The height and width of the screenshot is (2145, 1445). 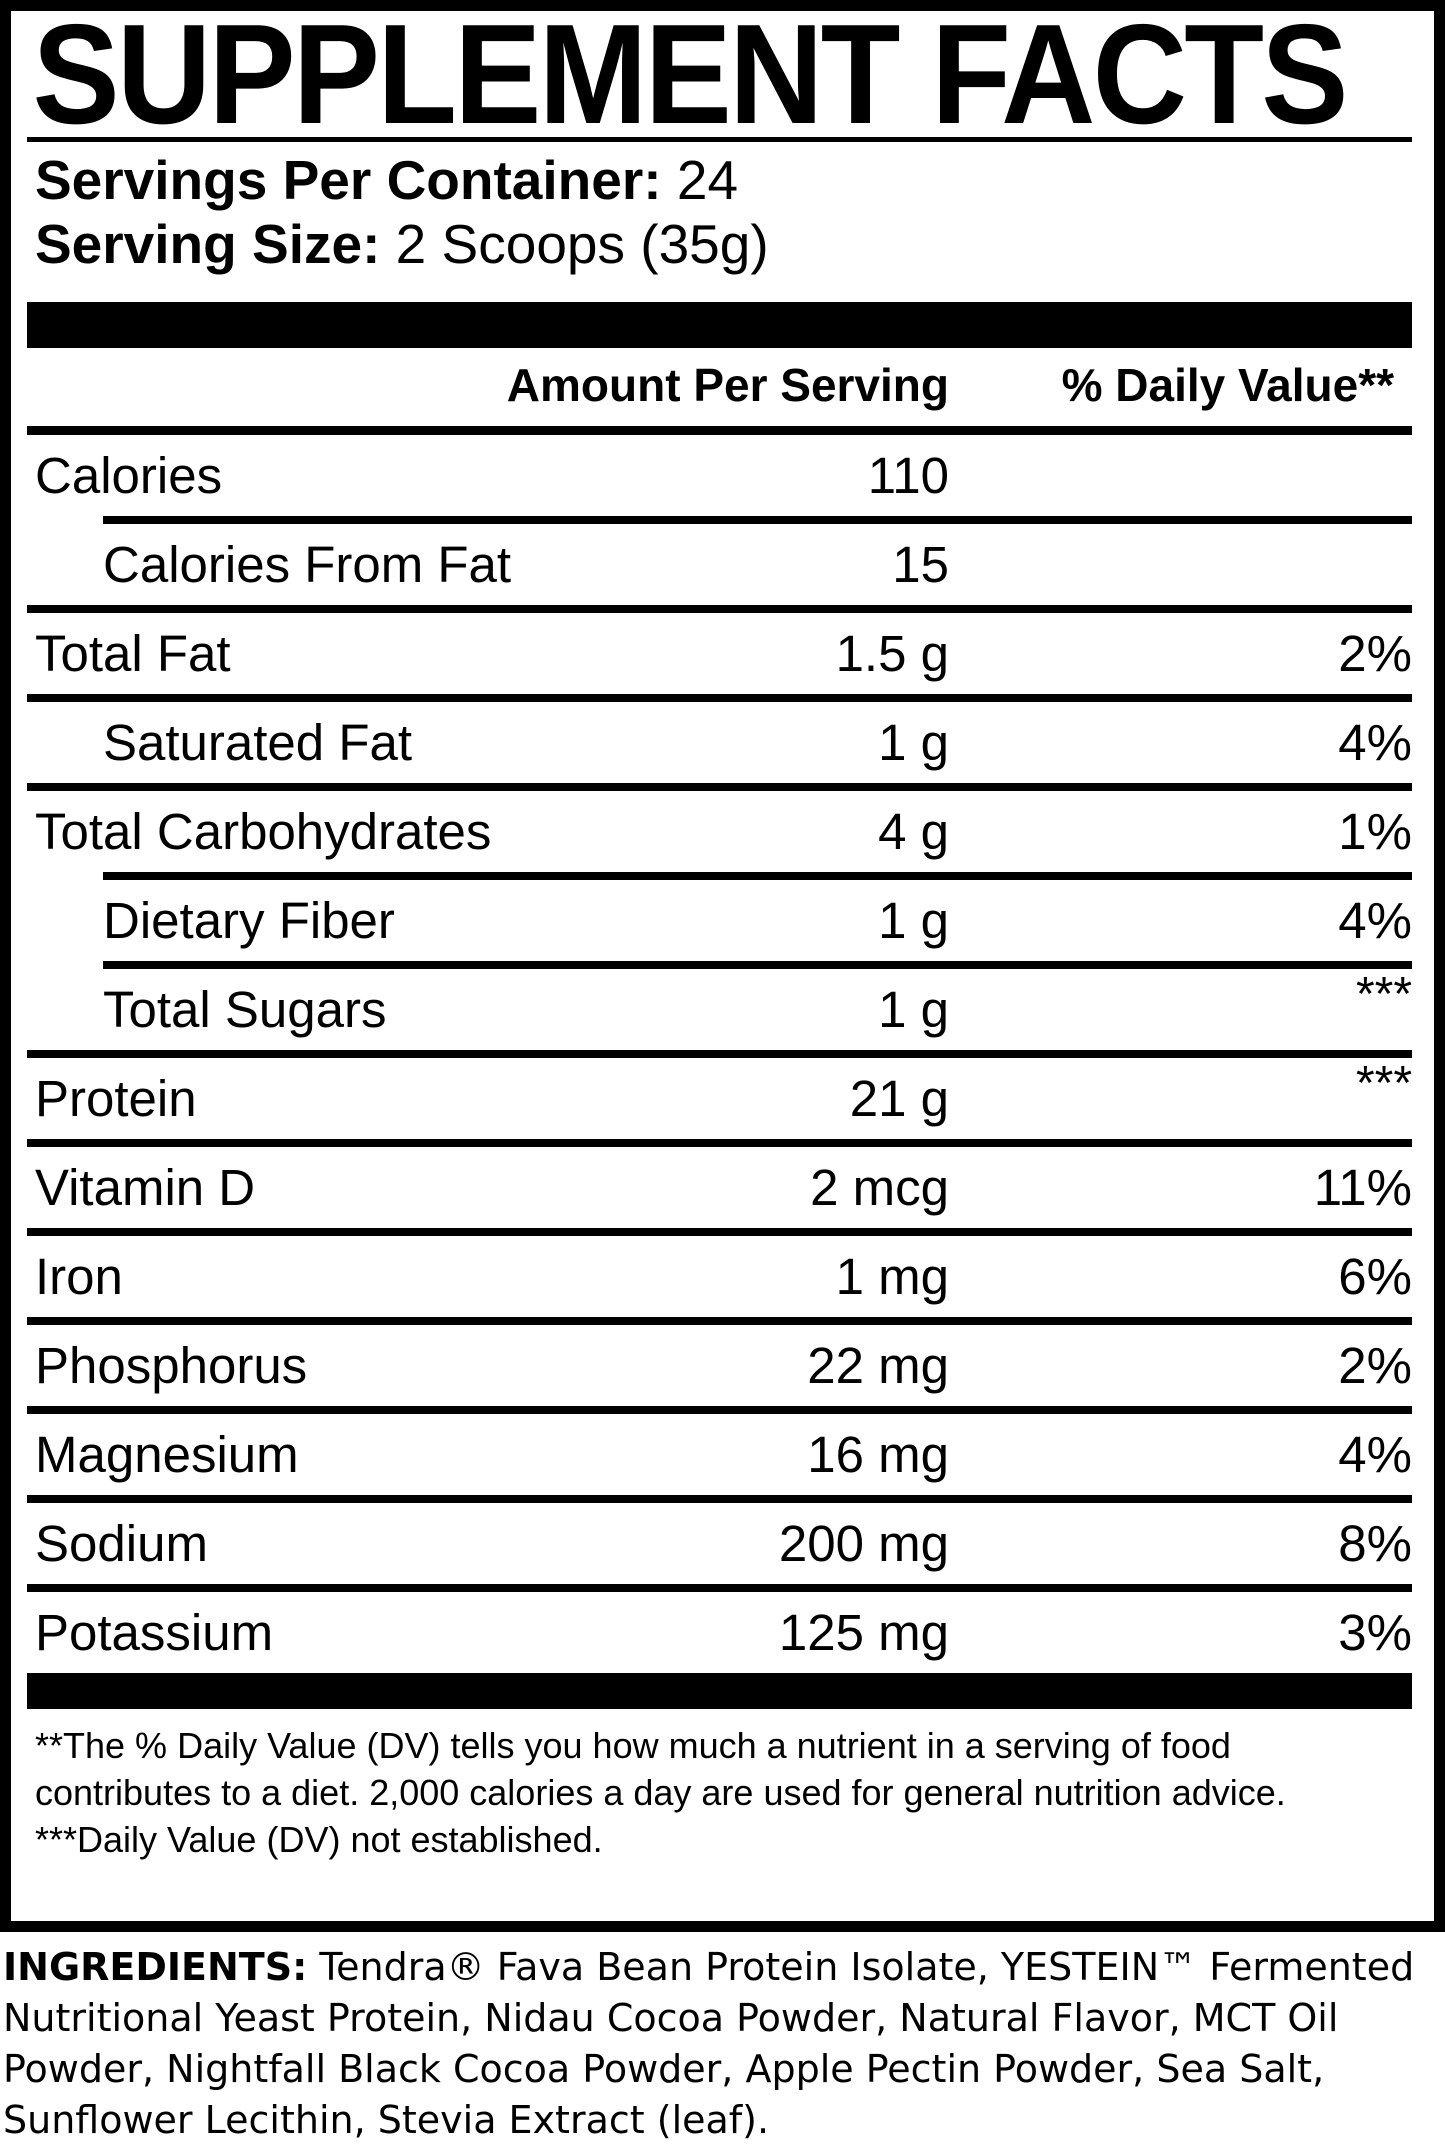 I want to click on amount-value: 4 g, so click(x=913, y=831).